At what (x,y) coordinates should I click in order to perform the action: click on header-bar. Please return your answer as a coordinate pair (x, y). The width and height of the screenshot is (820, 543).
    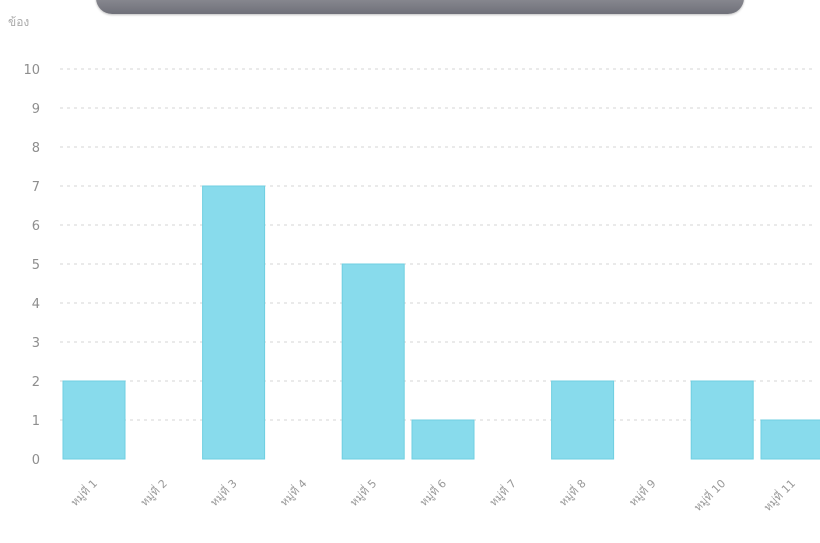
    Looking at the image, I should click on (420, 7).